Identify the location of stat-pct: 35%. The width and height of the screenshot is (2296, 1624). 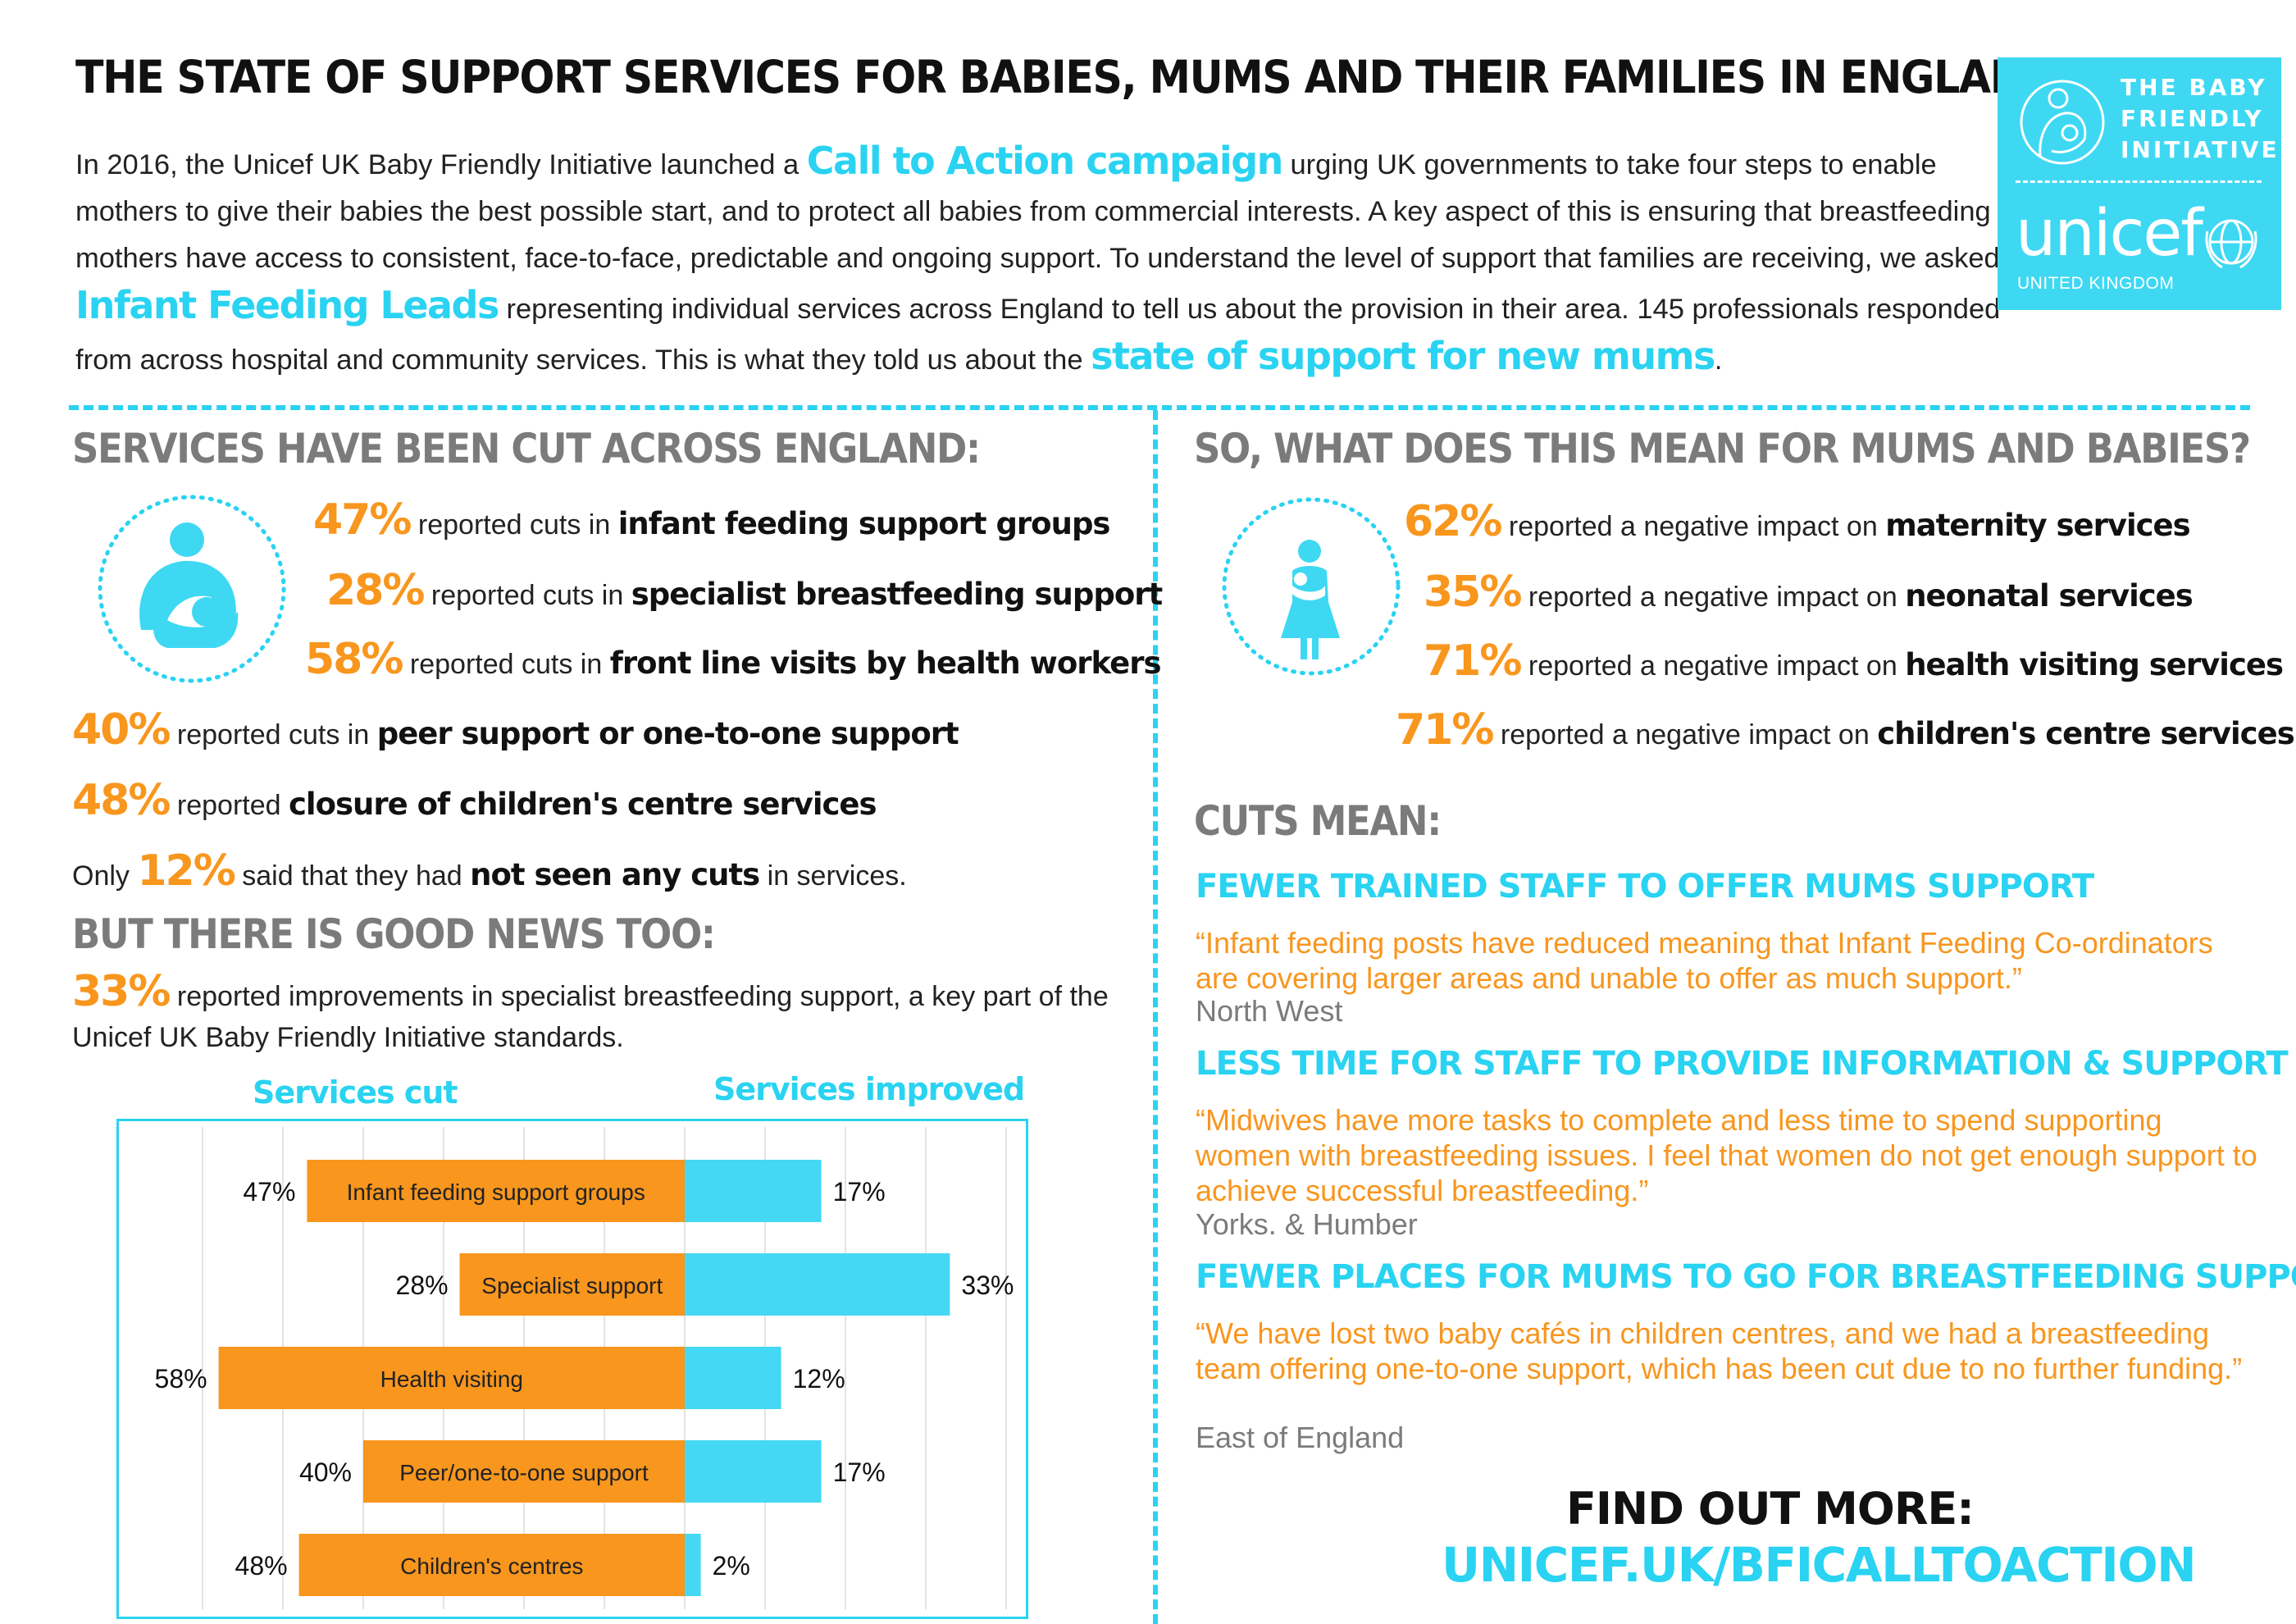
(1473, 592).